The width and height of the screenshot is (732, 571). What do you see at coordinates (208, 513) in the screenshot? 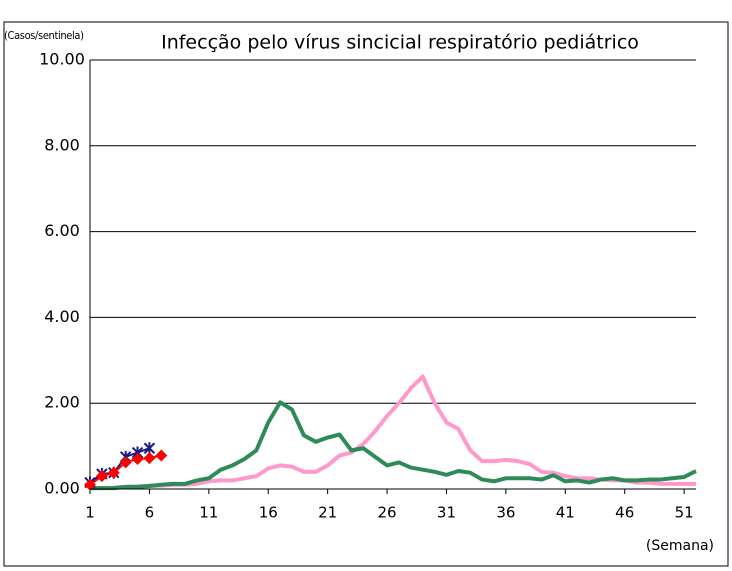
I see `x-tick-label: 11` at bounding box center [208, 513].